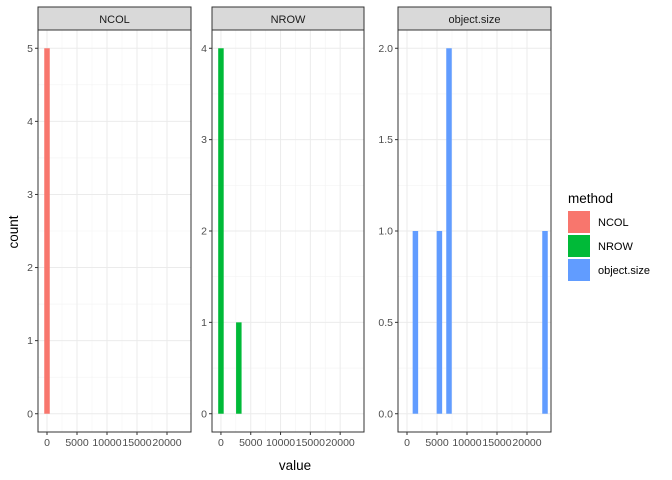 The height and width of the screenshot is (480, 672). What do you see at coordinates (385, 140) in the screenshot?
I see `y-tick-label: 1.5` at bounding box center [385, 140].